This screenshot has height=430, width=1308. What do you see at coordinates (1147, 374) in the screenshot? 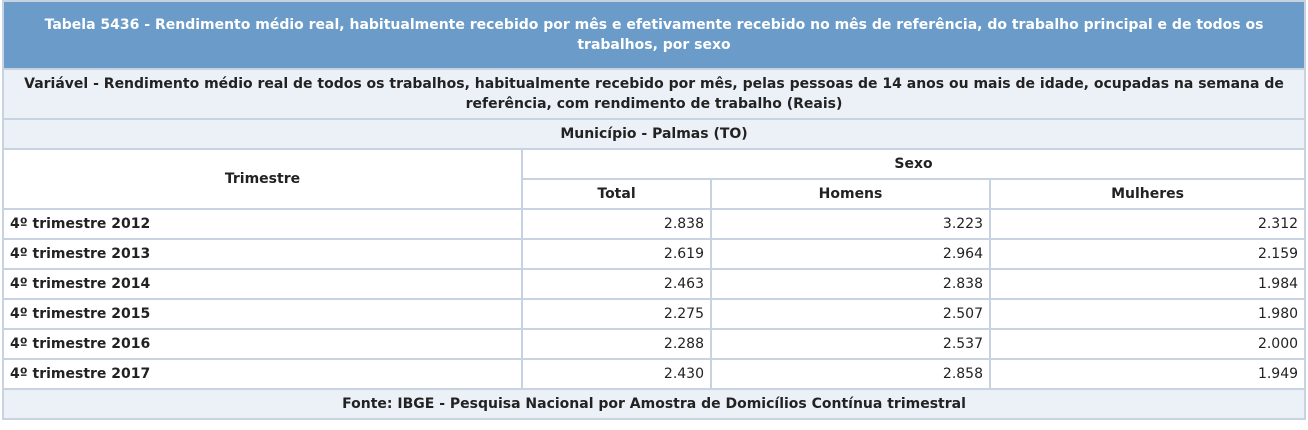
I see `cell-mulheres: 1.949` at bounding box center [1147, 374].